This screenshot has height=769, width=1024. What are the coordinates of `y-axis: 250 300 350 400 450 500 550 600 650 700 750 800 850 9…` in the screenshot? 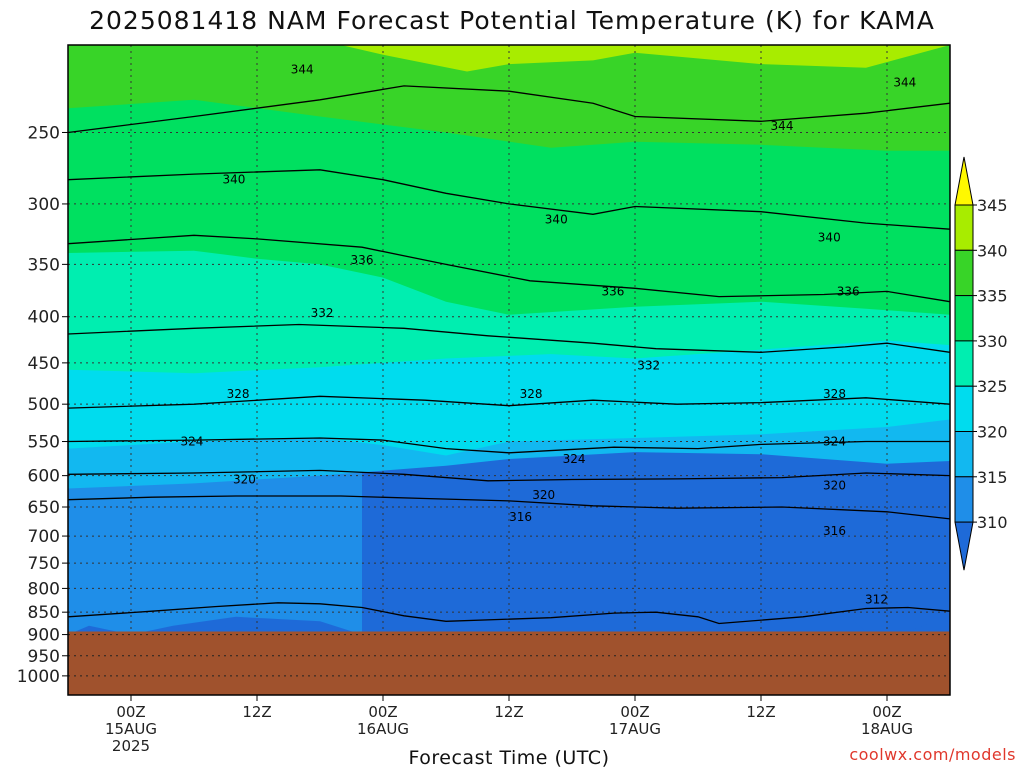 It's located at (42, 405).